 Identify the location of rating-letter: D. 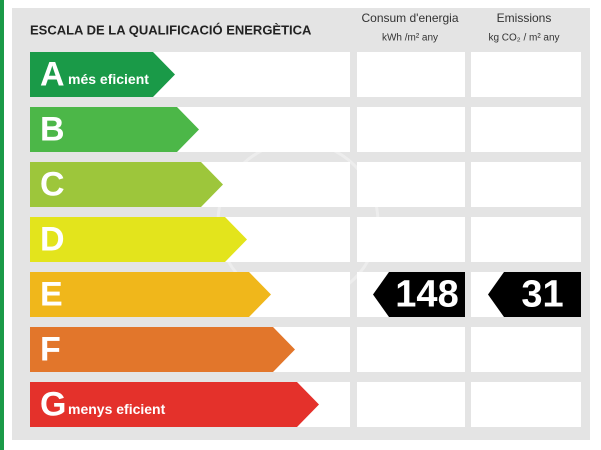
(52, 239).